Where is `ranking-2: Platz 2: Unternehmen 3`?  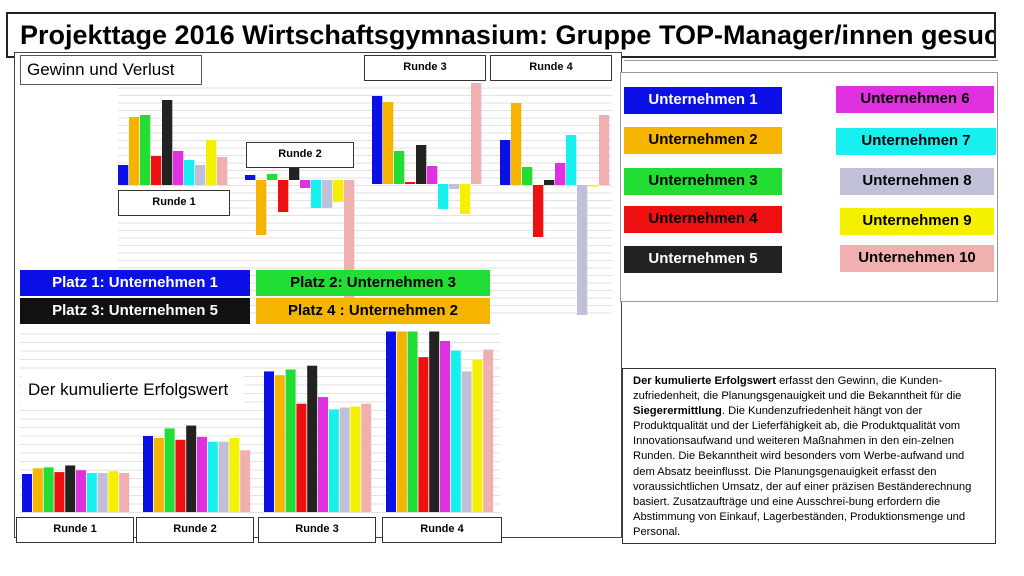
ranking-2: Platz 2: Unternehmen 3 is located at coordinates (373, 283).